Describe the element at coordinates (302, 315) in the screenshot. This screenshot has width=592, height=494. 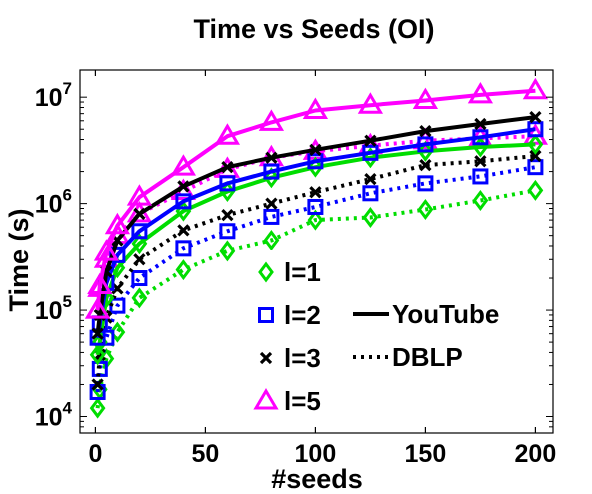
I see `legend-label: l=2` at that location.